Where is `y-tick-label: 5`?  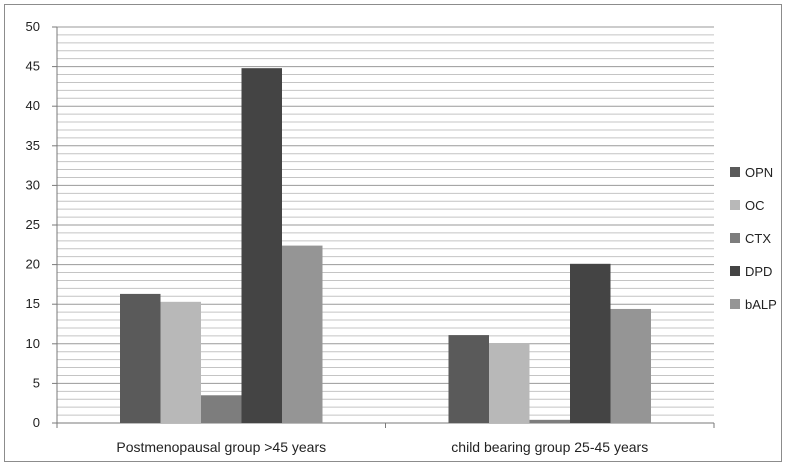
y-tick-label: 5 is located at coordinates (36, 382).